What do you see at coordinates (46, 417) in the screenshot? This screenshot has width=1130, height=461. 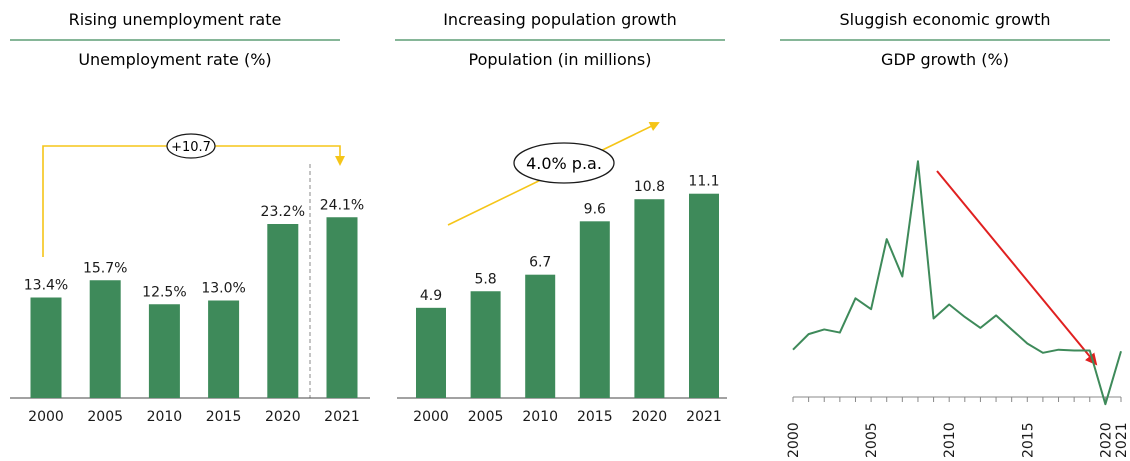 I see `unemployment-x-tick-label: 2000` at bounding box center [46, 417].